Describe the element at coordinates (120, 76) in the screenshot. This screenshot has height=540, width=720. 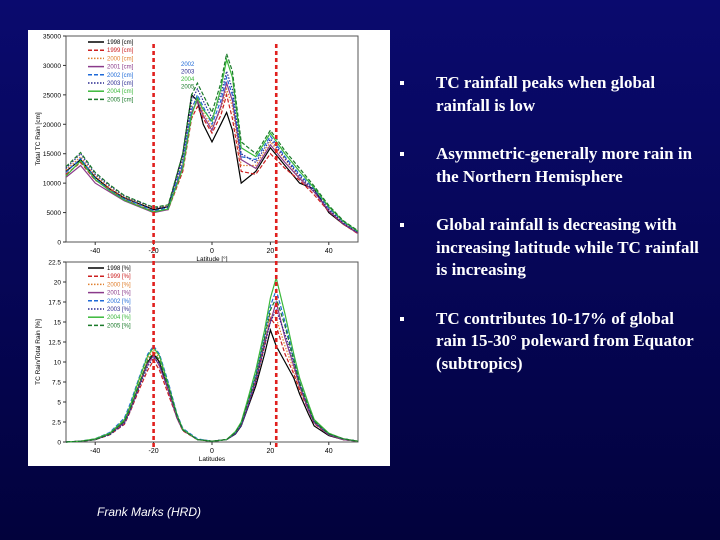
I see `legend-label: 2002 [cm]` at that location.